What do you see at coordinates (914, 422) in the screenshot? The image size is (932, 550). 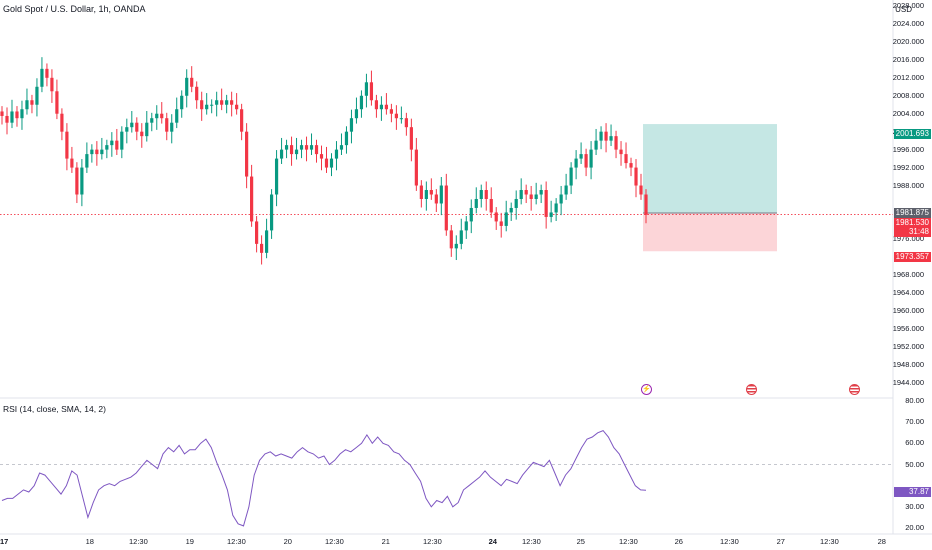 I see `rsi-axis-tick: 70.00` at bounding box center [914, 422].